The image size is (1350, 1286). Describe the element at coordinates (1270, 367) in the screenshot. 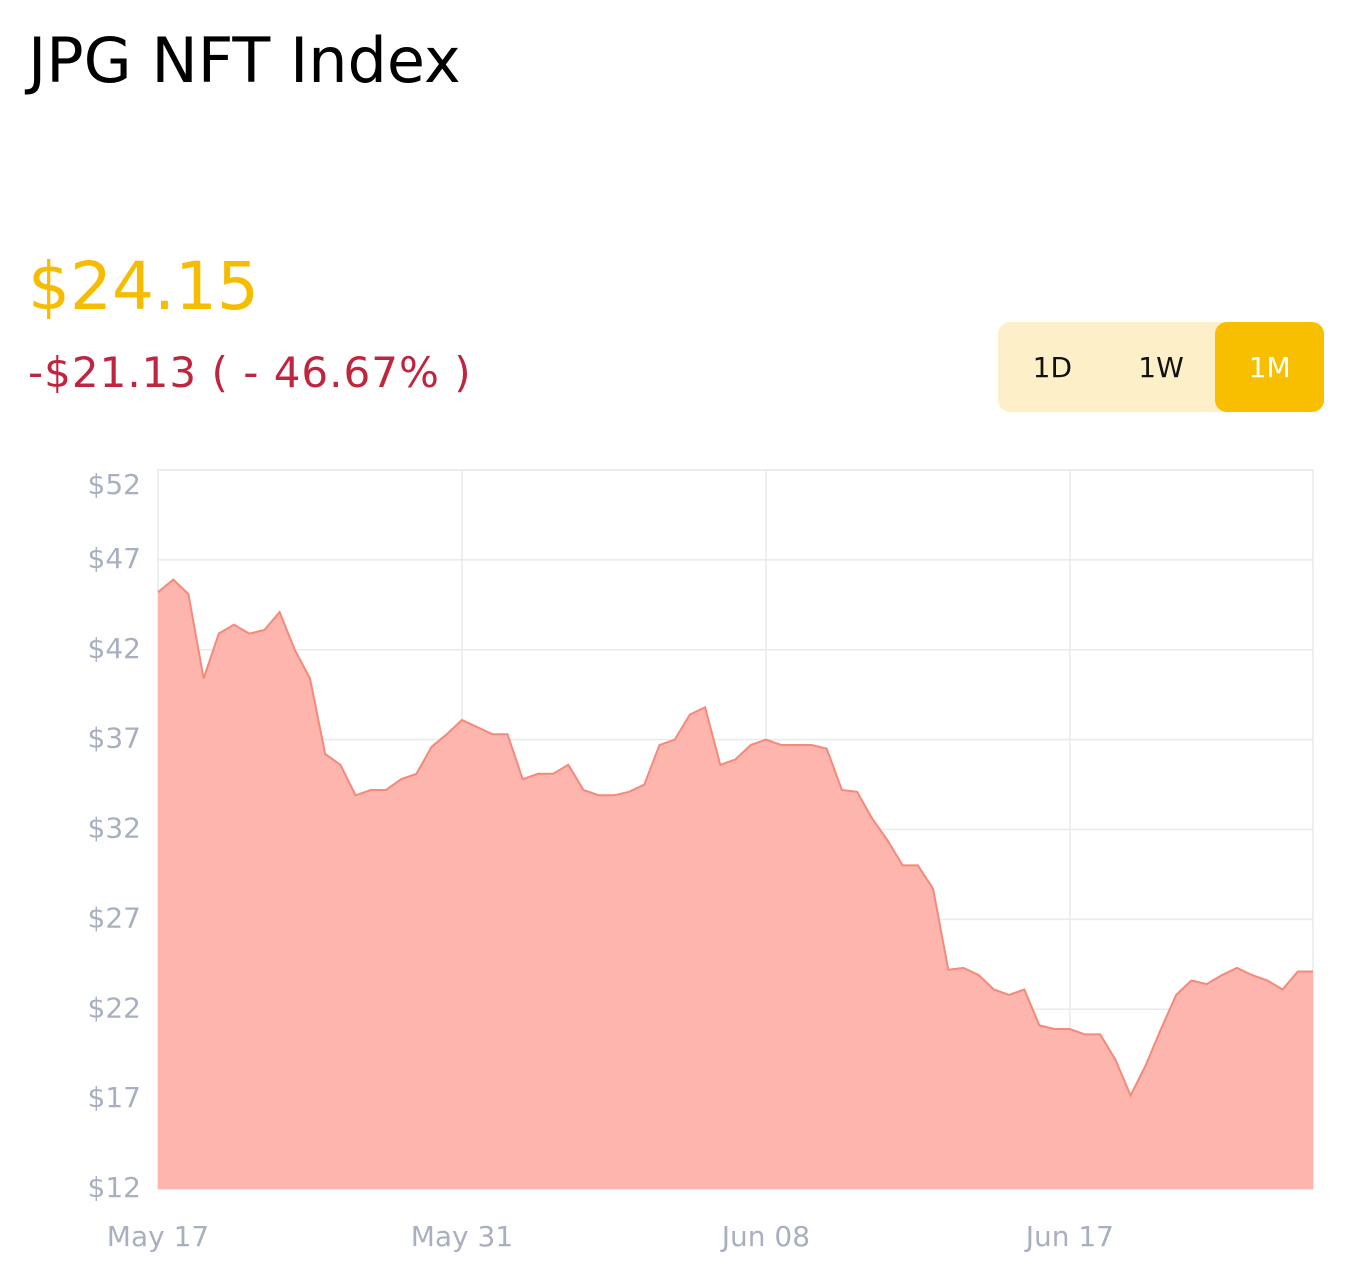

I see `range-button: 1M` at that location.